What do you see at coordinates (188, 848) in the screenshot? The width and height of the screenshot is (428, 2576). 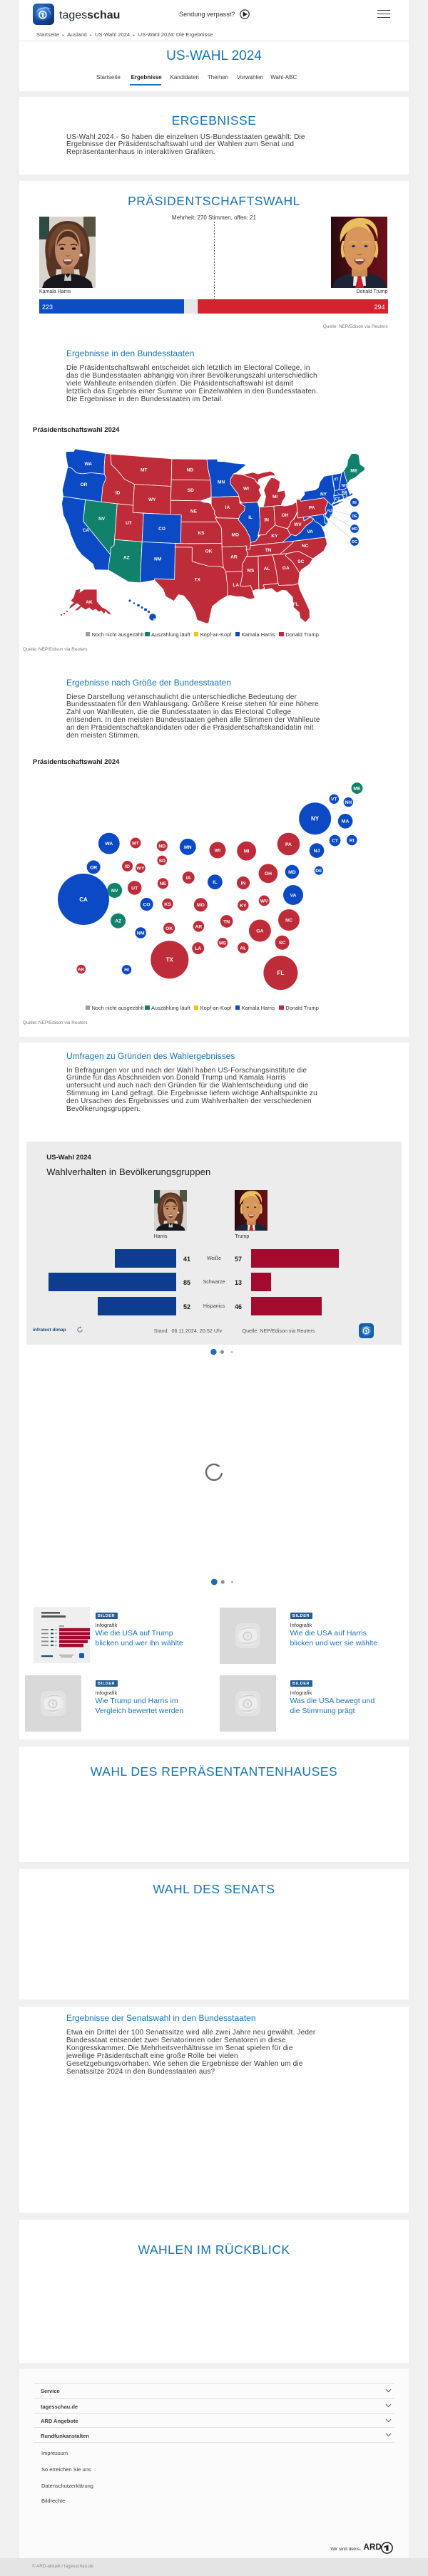 I see `svg-text: MN` at bounding box center [188, 848].